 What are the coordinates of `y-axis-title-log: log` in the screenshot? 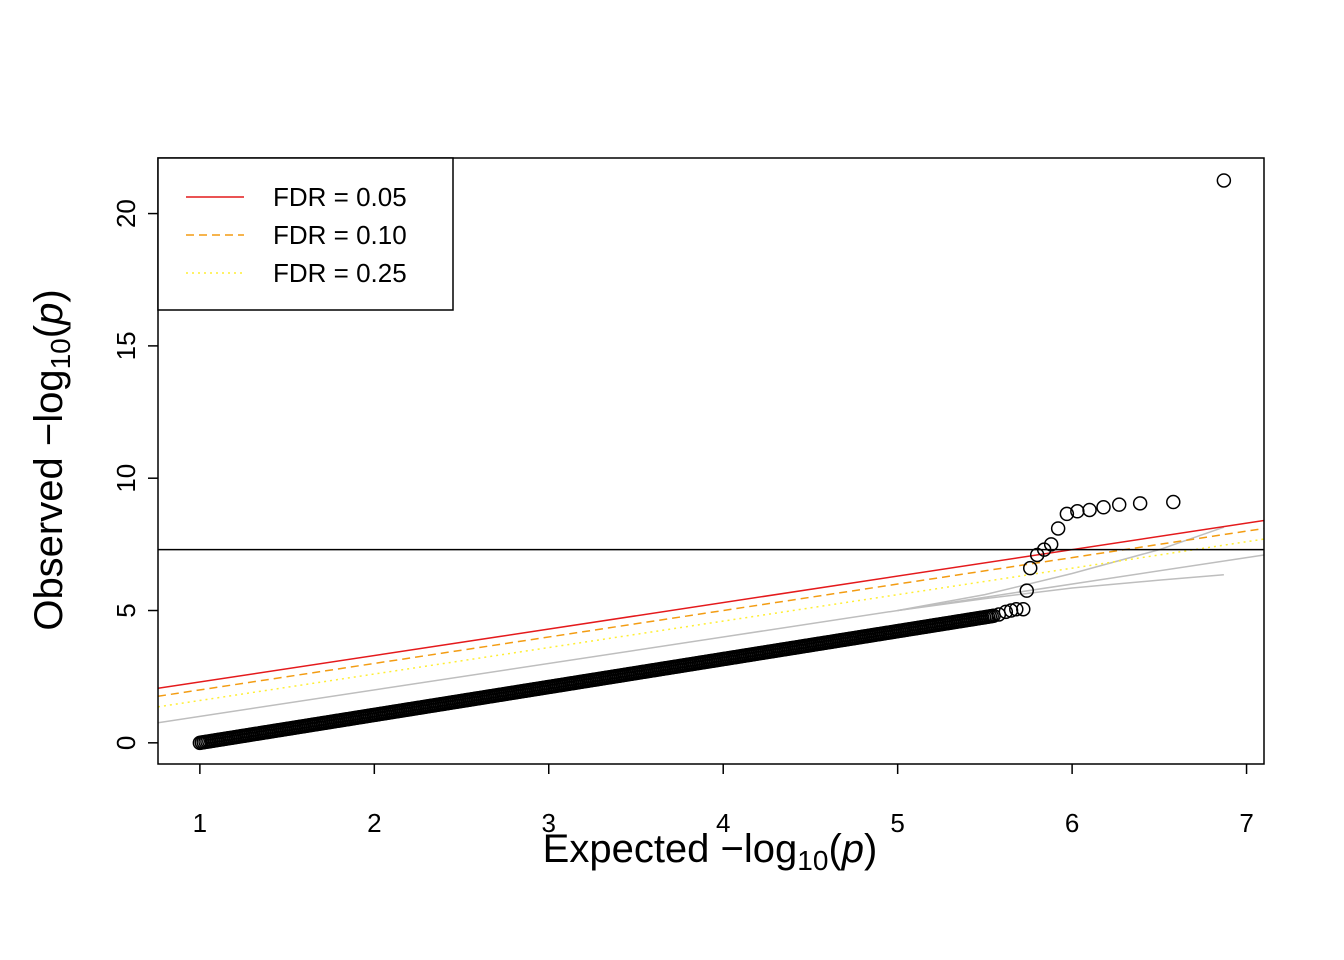 It's located at (49, 395).